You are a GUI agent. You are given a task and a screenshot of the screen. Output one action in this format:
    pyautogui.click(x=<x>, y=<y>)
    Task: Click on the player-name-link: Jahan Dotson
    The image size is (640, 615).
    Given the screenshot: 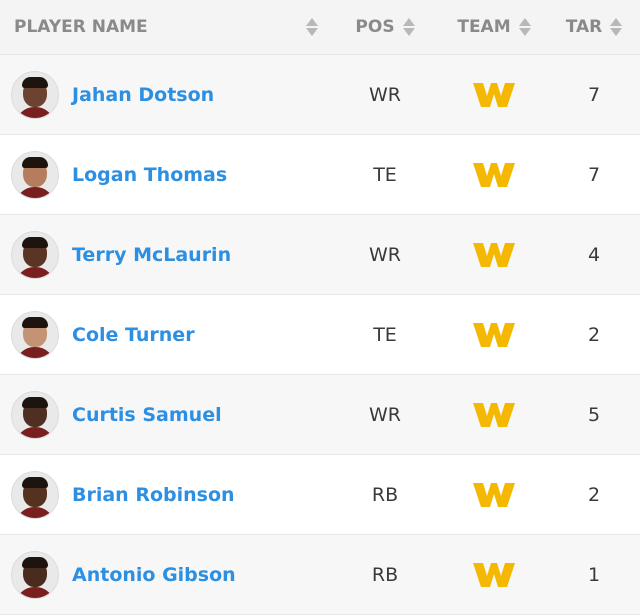 What is the action you would take?
    pyautogui.click(x=143, y=94)
    